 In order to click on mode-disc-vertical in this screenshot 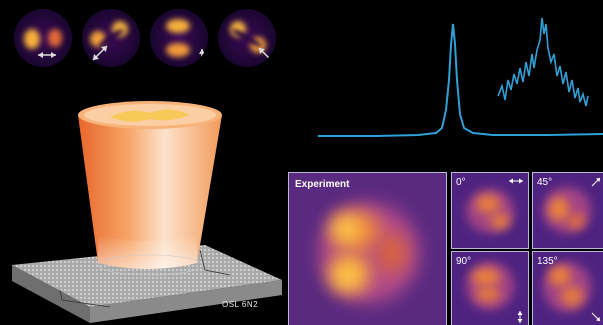, I will do `click(179, 38)`.